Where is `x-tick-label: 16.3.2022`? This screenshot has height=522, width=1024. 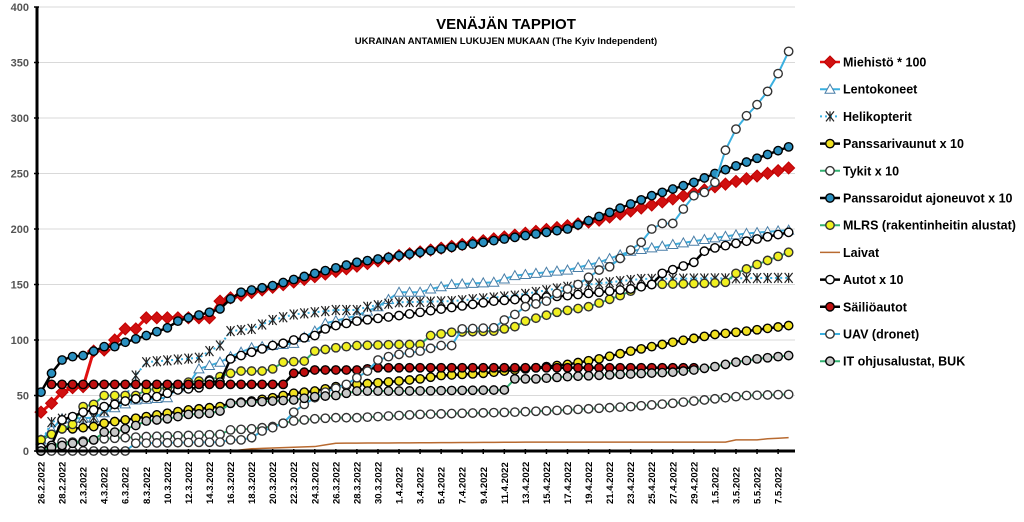
x-tick-label: 16.3.2022 is located at coordinates (231, 483).